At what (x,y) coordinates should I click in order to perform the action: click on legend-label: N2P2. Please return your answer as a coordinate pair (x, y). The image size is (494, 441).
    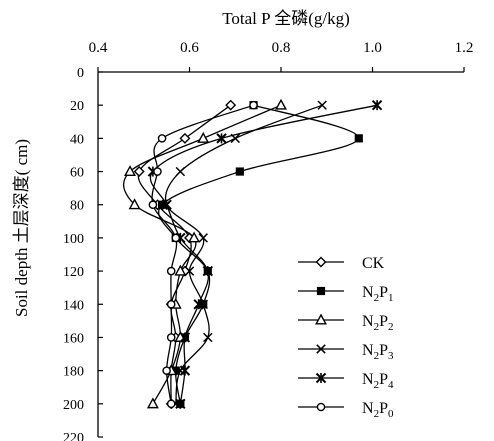
    Looking at the image, I should click on (377, 323).